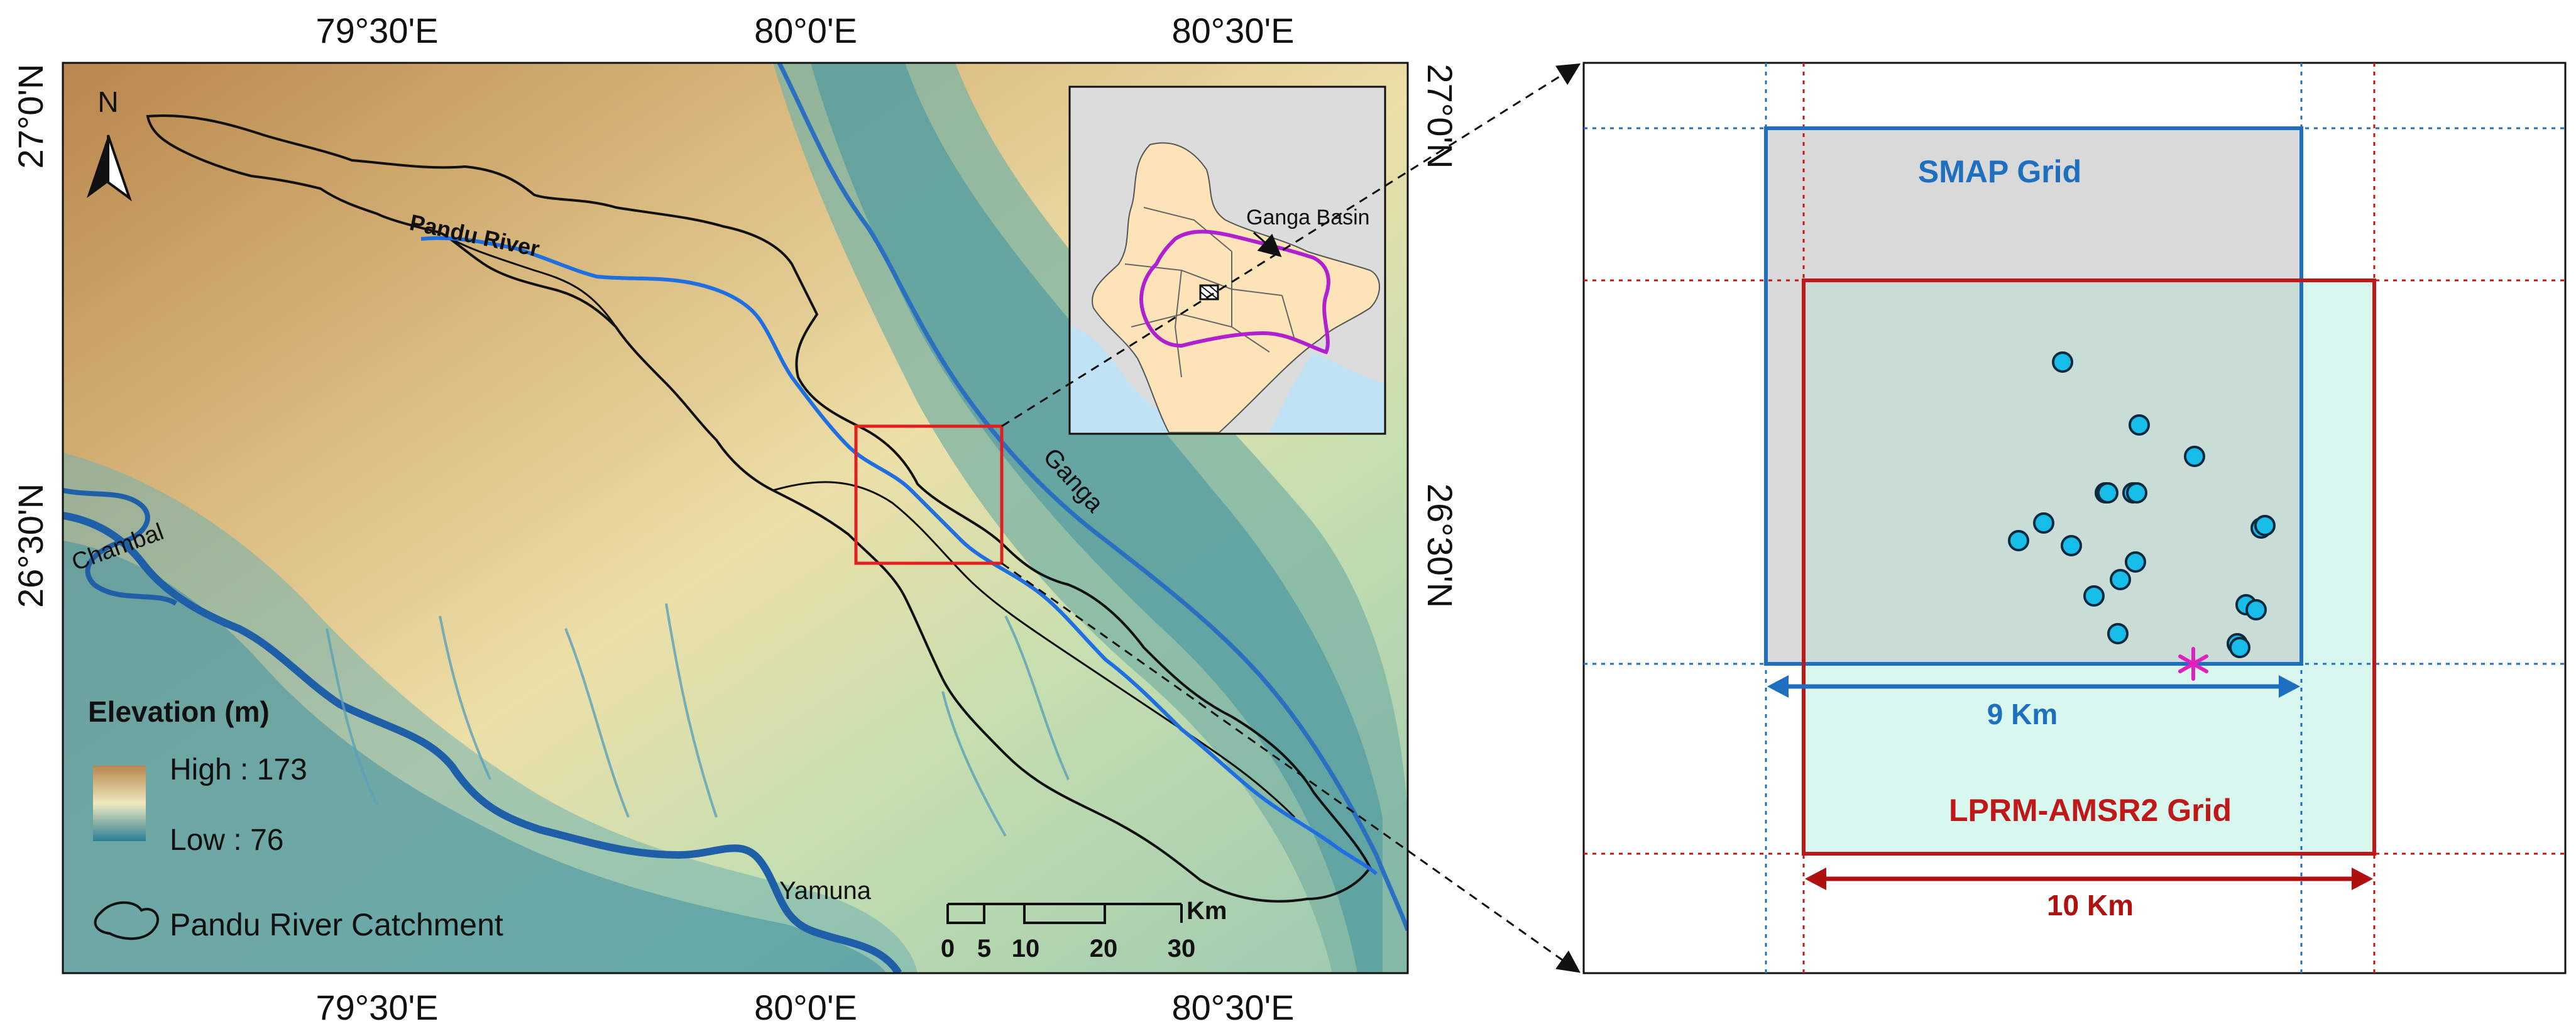 This screenshot has height=1036, width=2576. What do you see at coordinates (805, 30) in the screenshot?
I see `top-tick-2: 80°0'E` at bounding box center [805, 30].